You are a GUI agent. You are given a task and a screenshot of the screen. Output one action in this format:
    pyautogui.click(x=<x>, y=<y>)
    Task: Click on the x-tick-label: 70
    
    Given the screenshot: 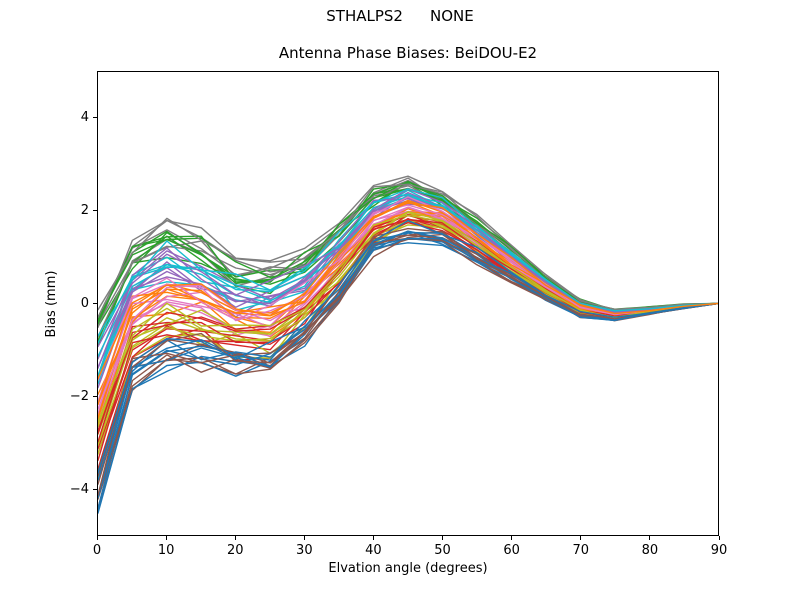 What is the action you would take?
    pyautogui.click(x=581, y=550)
    